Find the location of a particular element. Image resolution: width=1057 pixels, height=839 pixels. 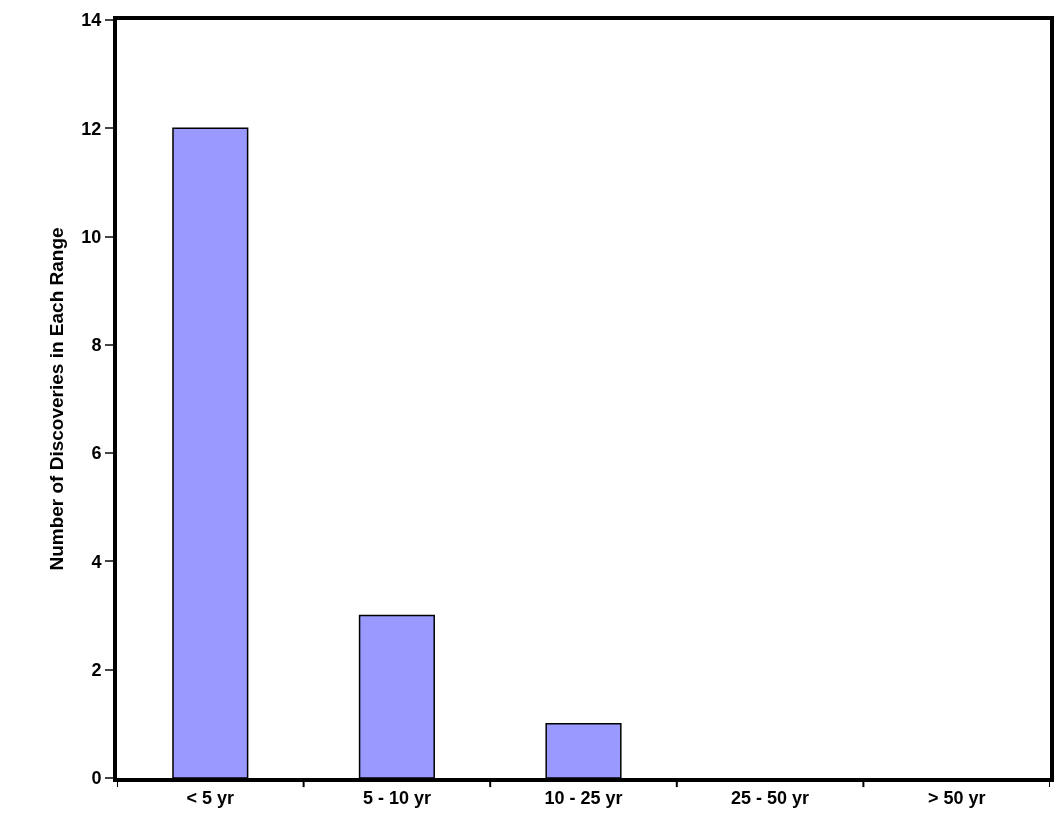

y-tick-label: 12 is located at coordinates (91, 128).